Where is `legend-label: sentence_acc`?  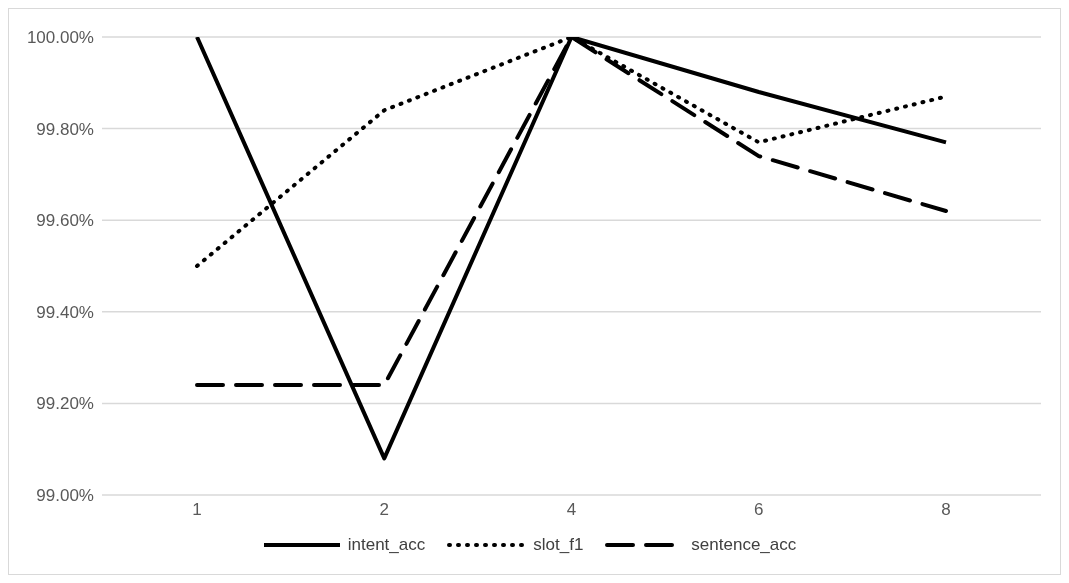
legend-label: sentence_acc is located at coordinates (744, 545).